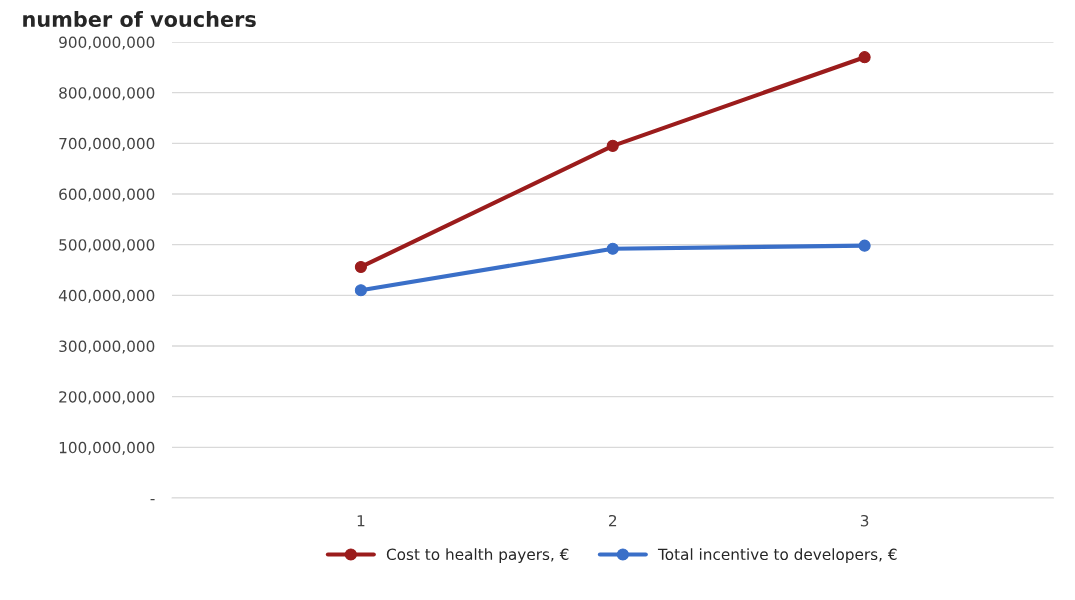 This screenshot has height=600, width=1075. What do you see at coordinates (107, 144) in the screenshot?
I see `y-tick-label: 700,000,000` at bounding box center [107, 144].